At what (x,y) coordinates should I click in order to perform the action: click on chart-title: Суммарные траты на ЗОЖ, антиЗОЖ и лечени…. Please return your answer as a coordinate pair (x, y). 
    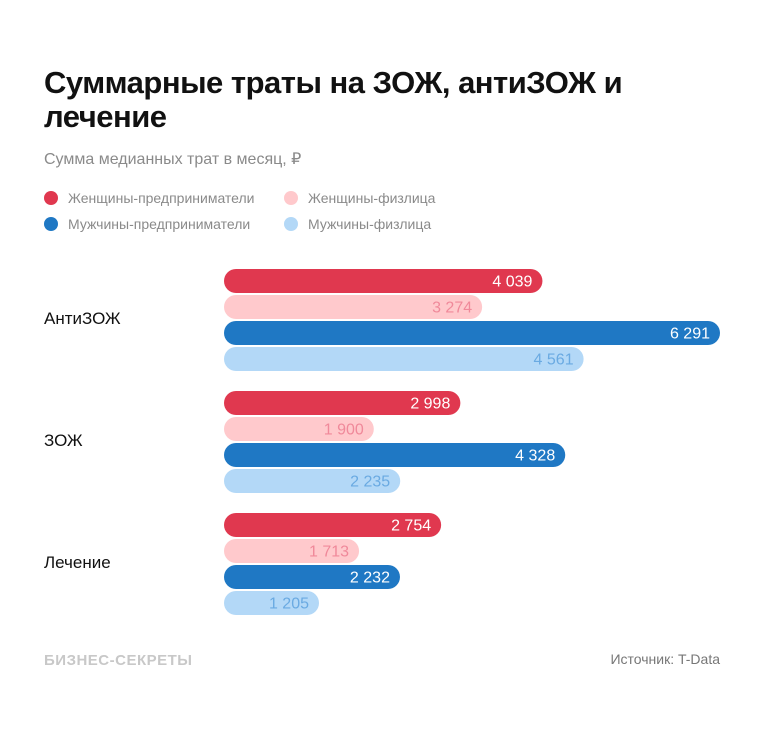
    Looking at the image, I should click on (333, 99).